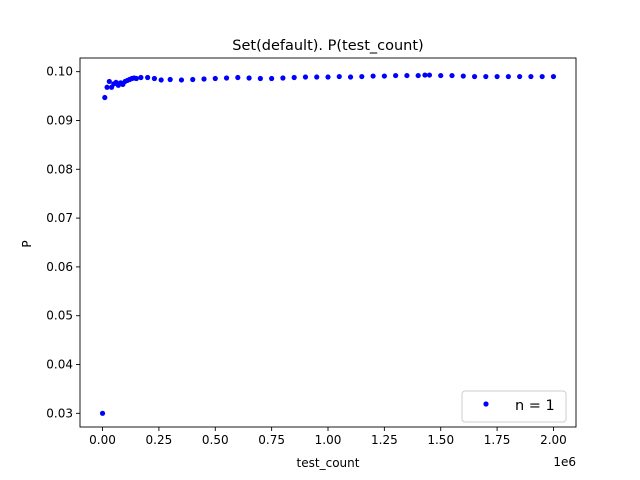  I want to click on legend-frame, so click(514, 406).